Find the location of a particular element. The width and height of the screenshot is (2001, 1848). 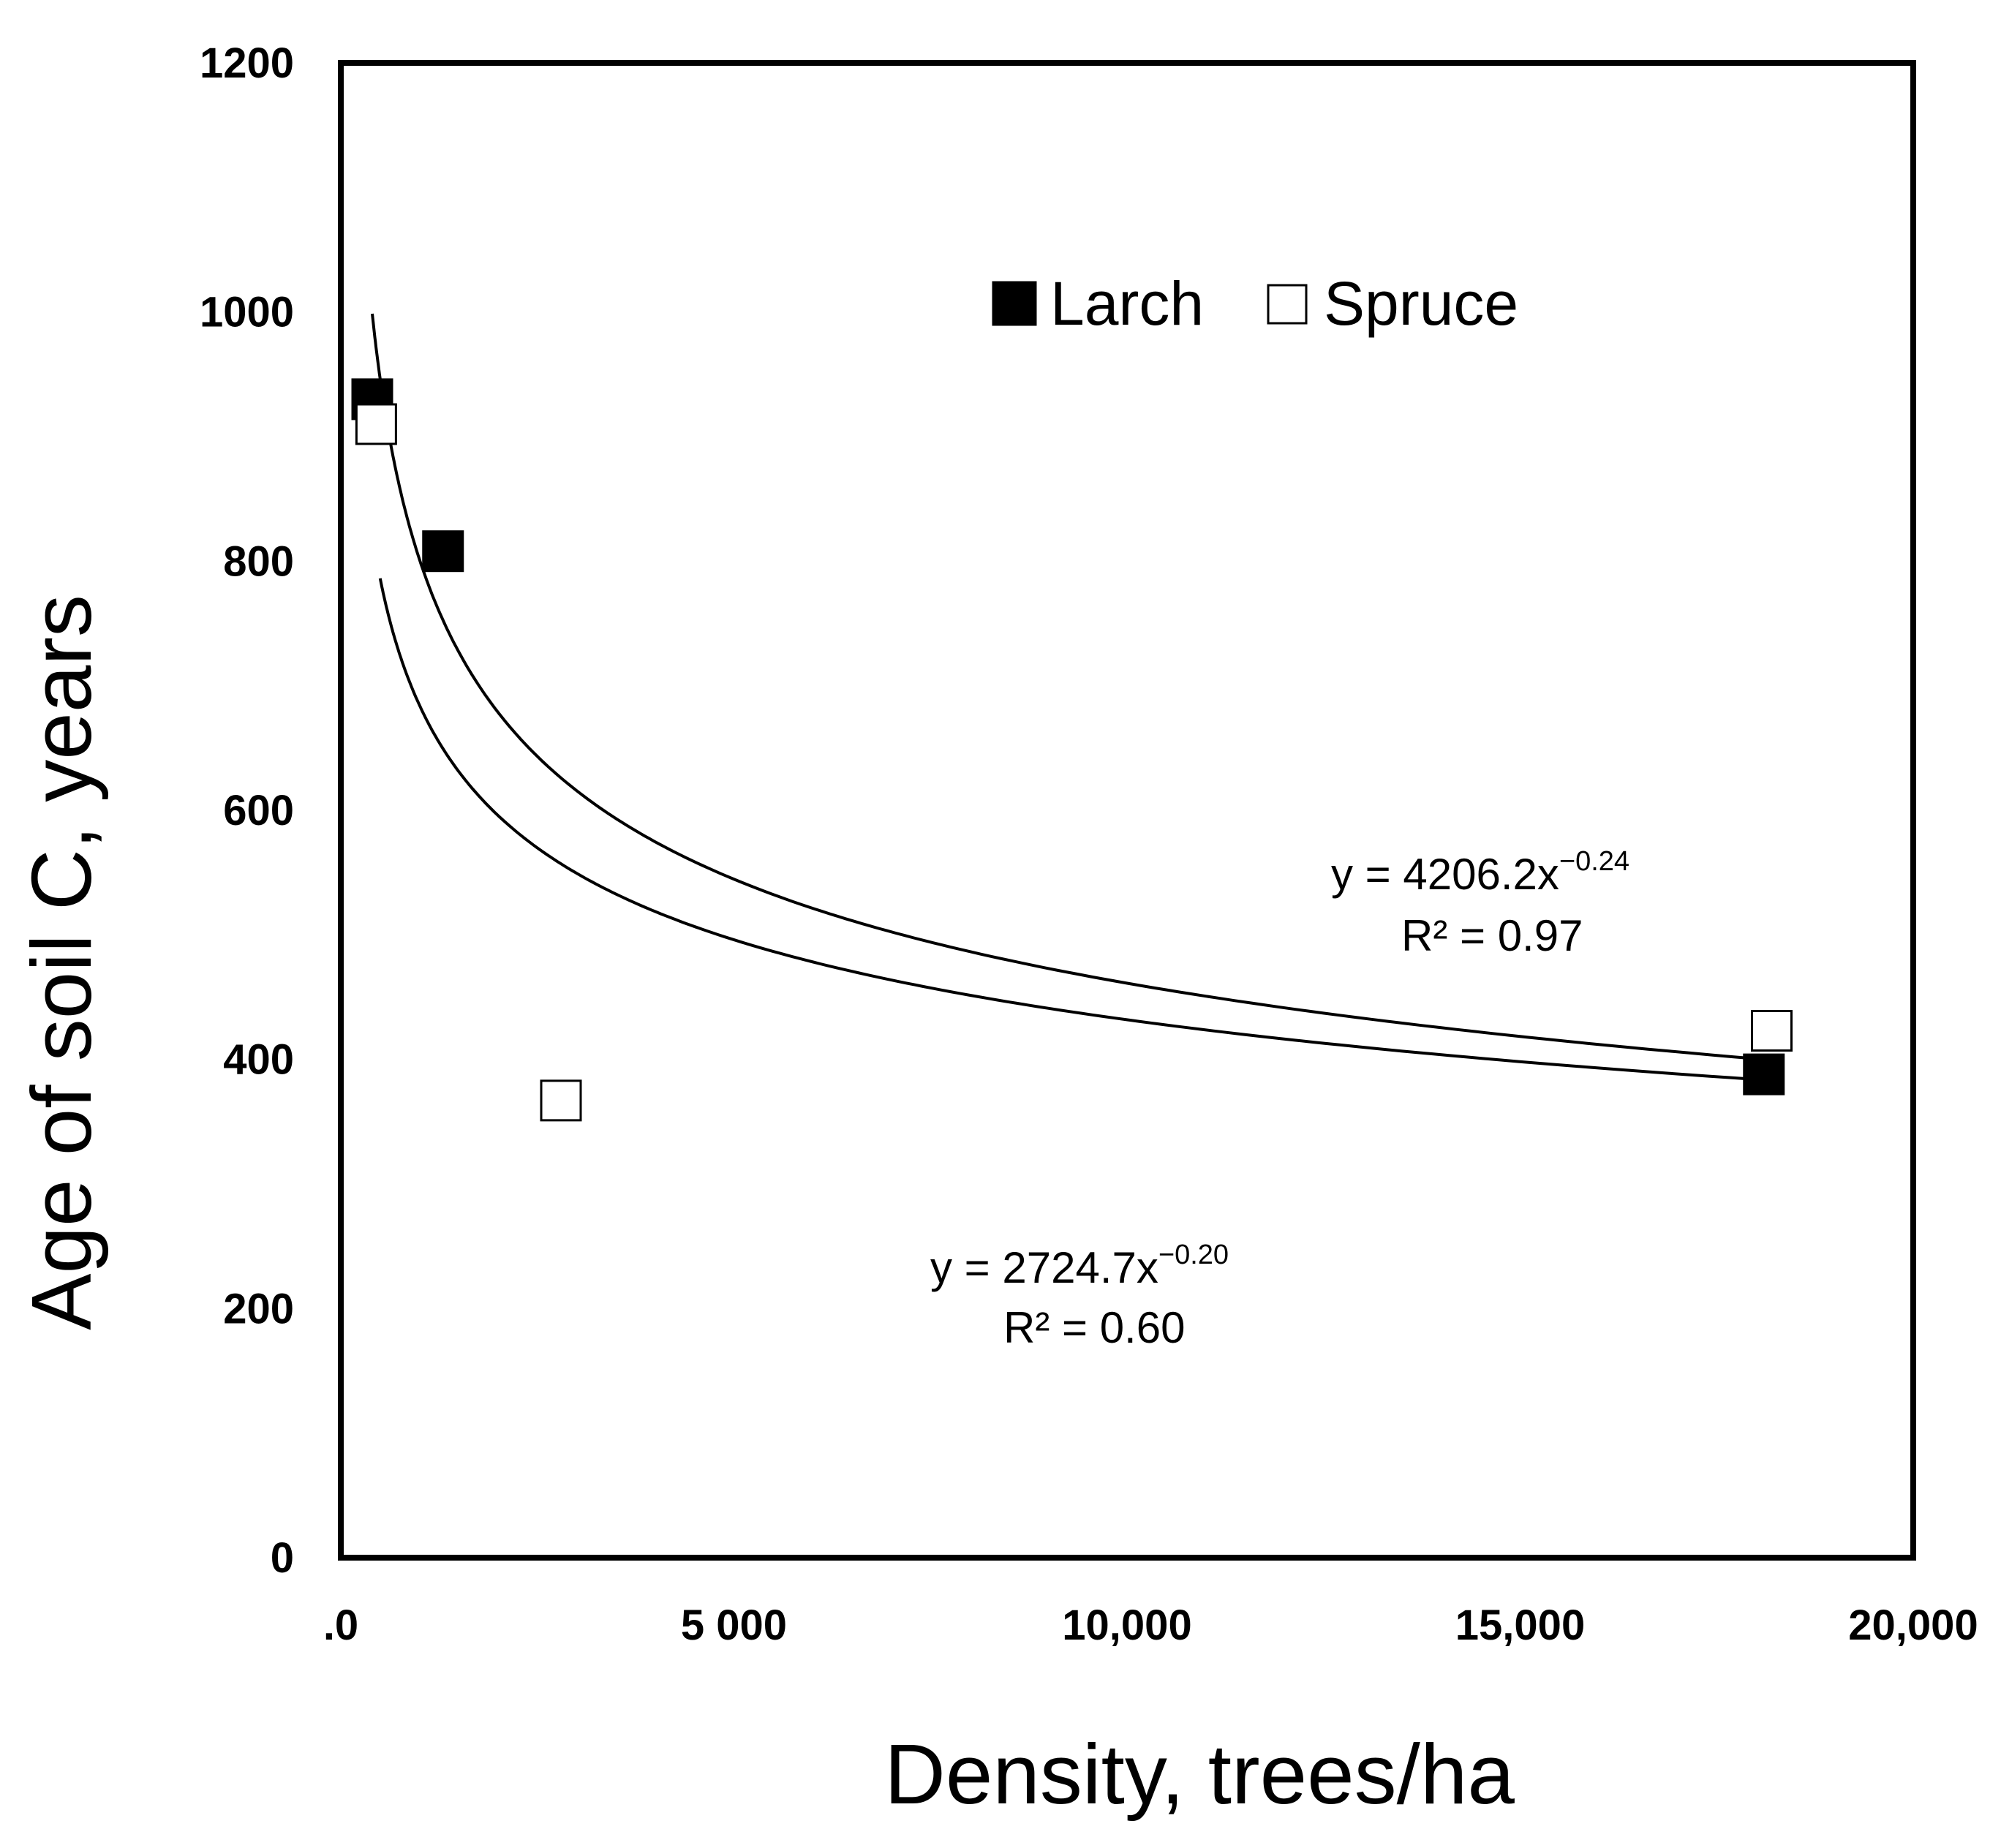

y-tick-label: 600 is located at coordinates (258, 810).